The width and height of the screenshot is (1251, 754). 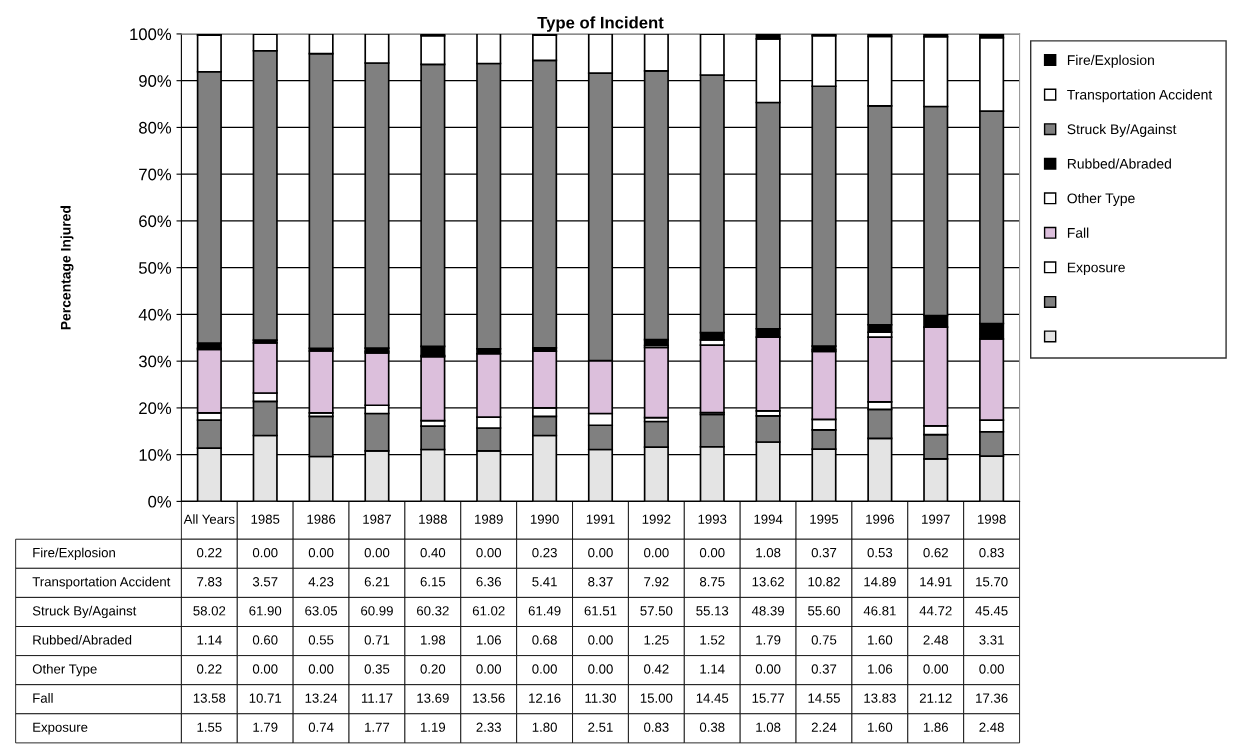 What do you see at coordinates (265, 698) in the screenshot?
I see `data-label: 10.71` at bounding box center [265, 698].